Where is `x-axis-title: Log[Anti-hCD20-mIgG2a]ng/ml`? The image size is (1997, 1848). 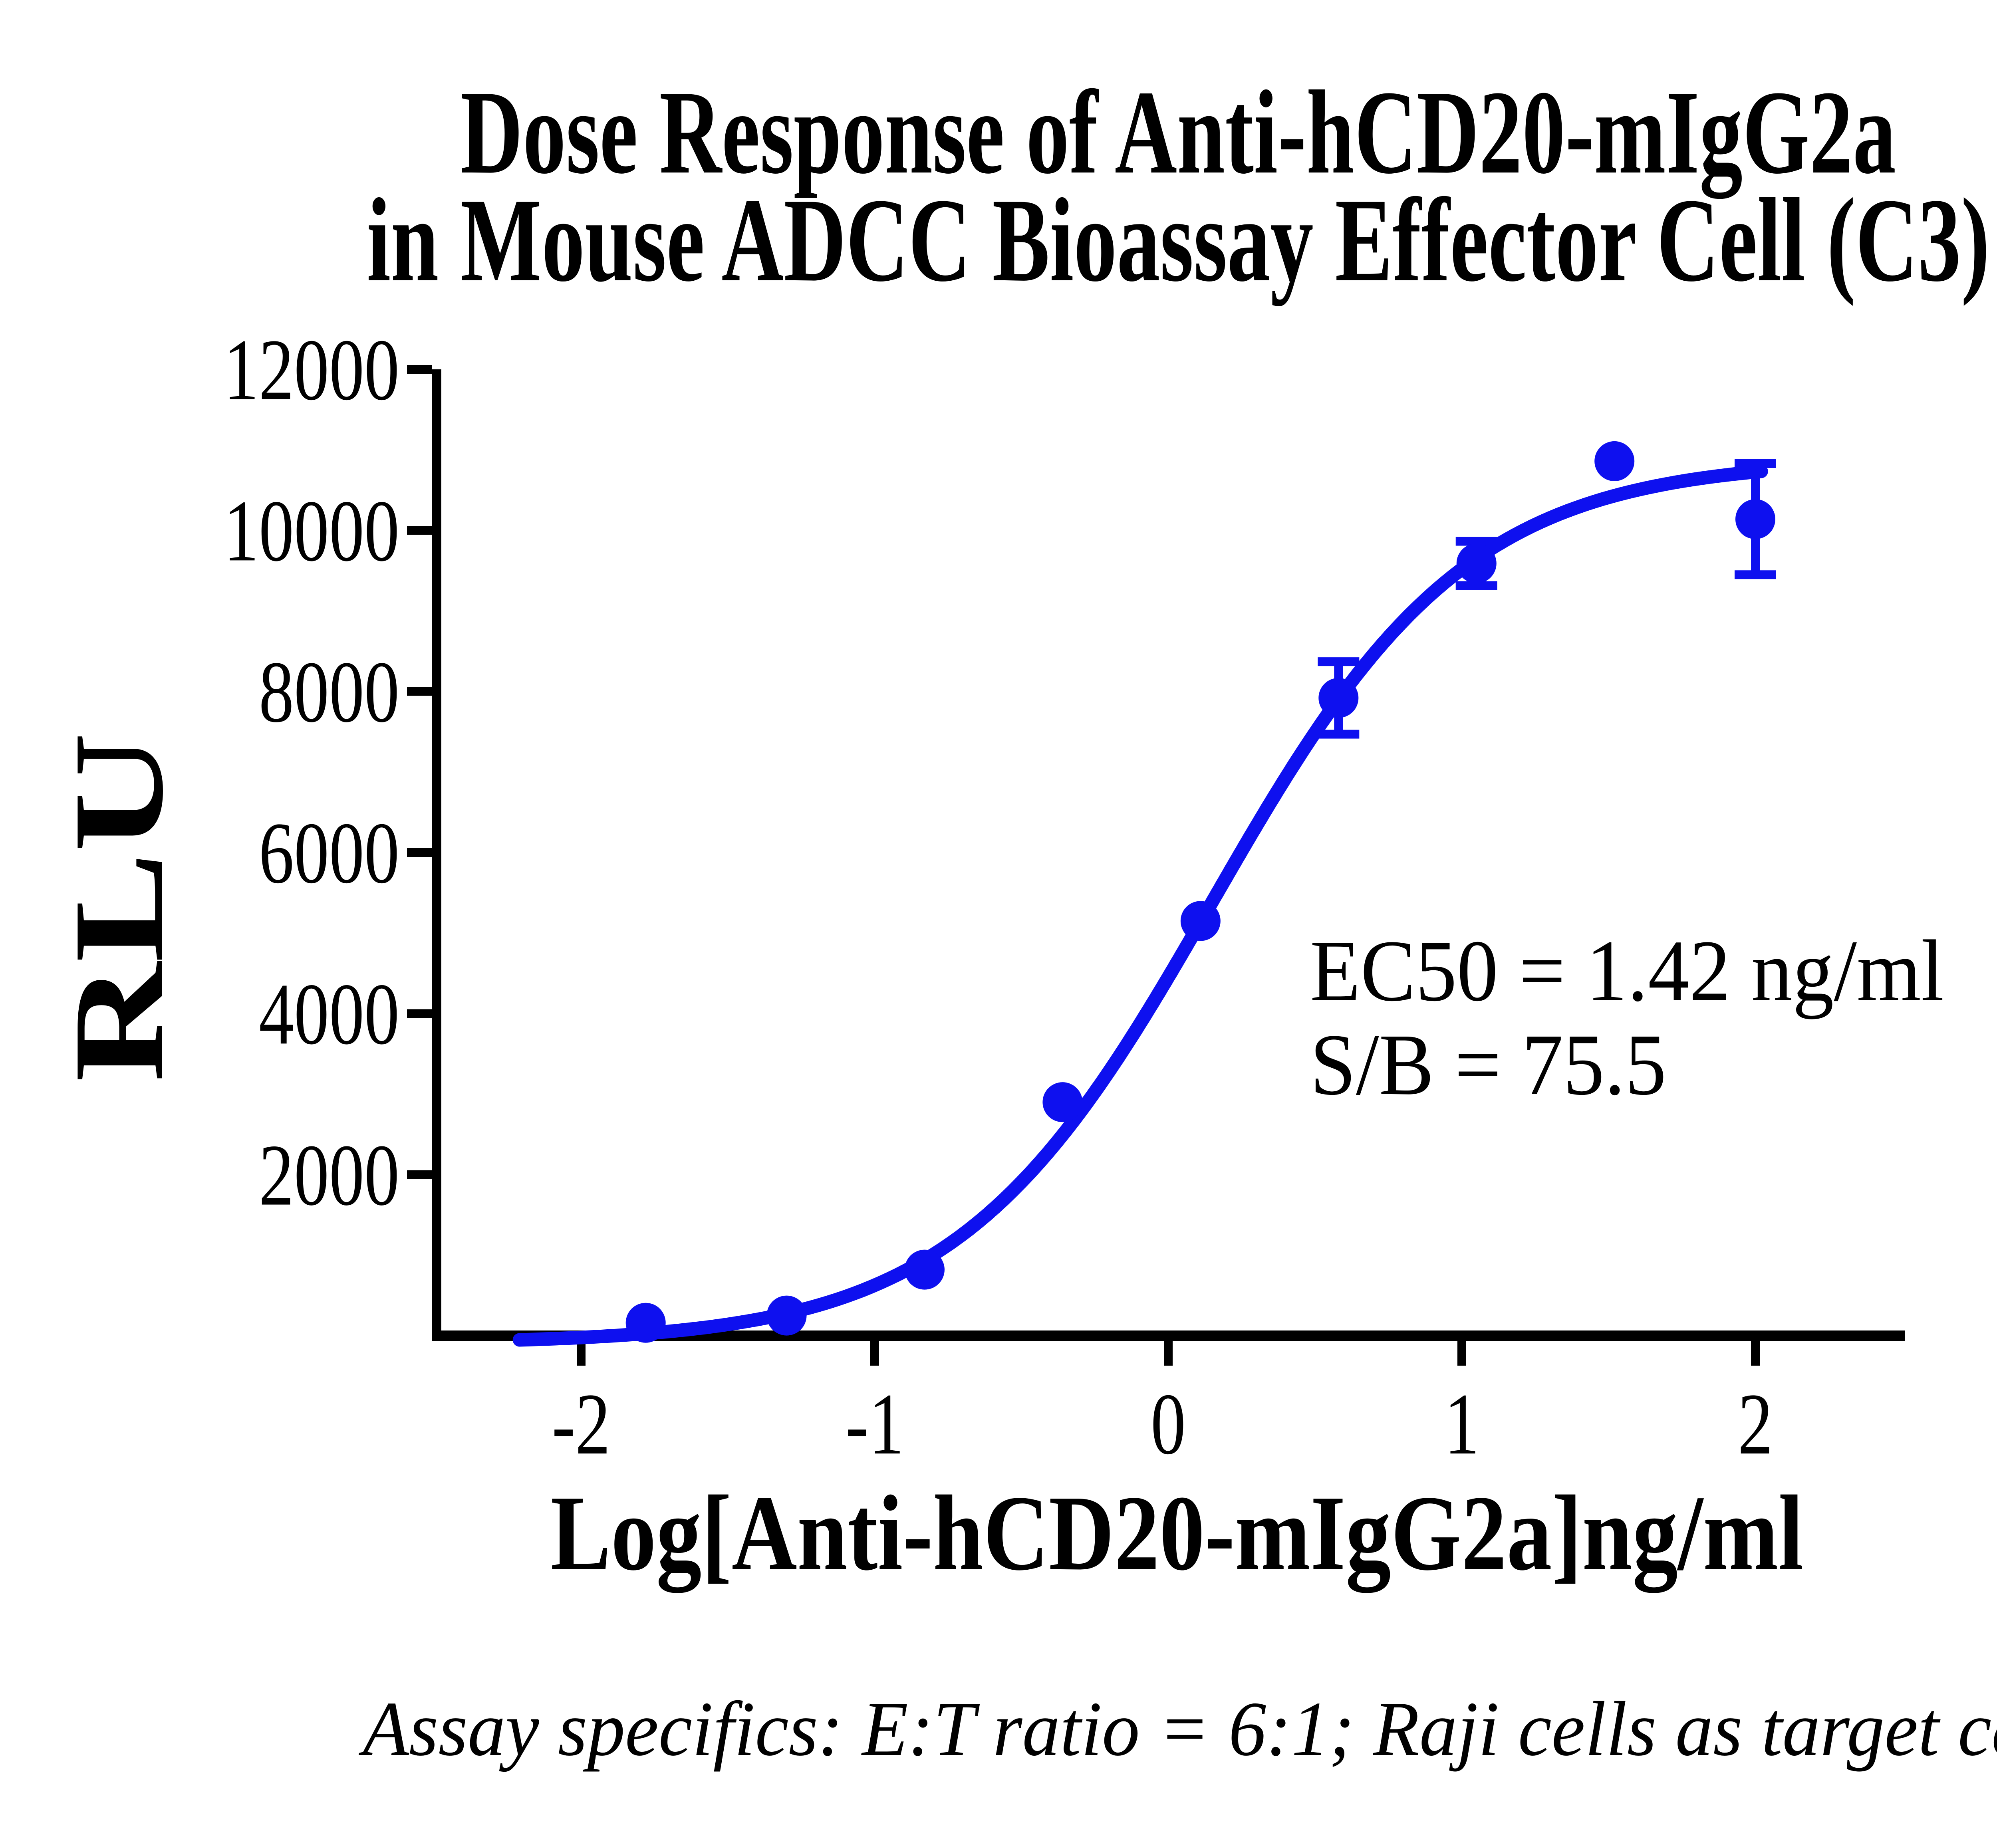
x-axis-title: Log[Anti-hCD20-mIgG2a]ng/ml is located at coordinates (1176, 1533).